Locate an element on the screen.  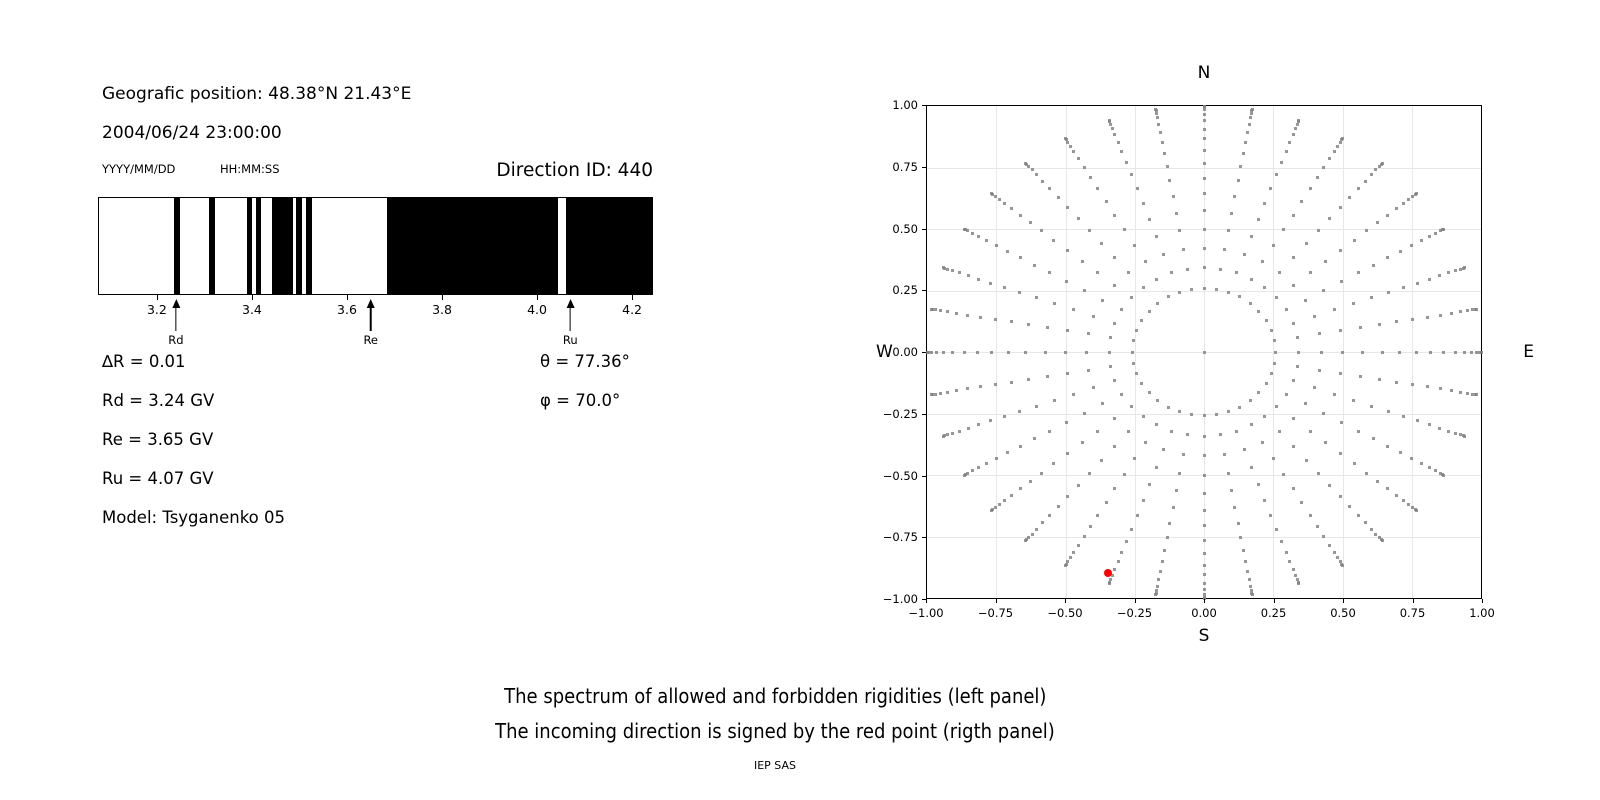
red-incoming-direction-point is located at coordinates (1108, 573).